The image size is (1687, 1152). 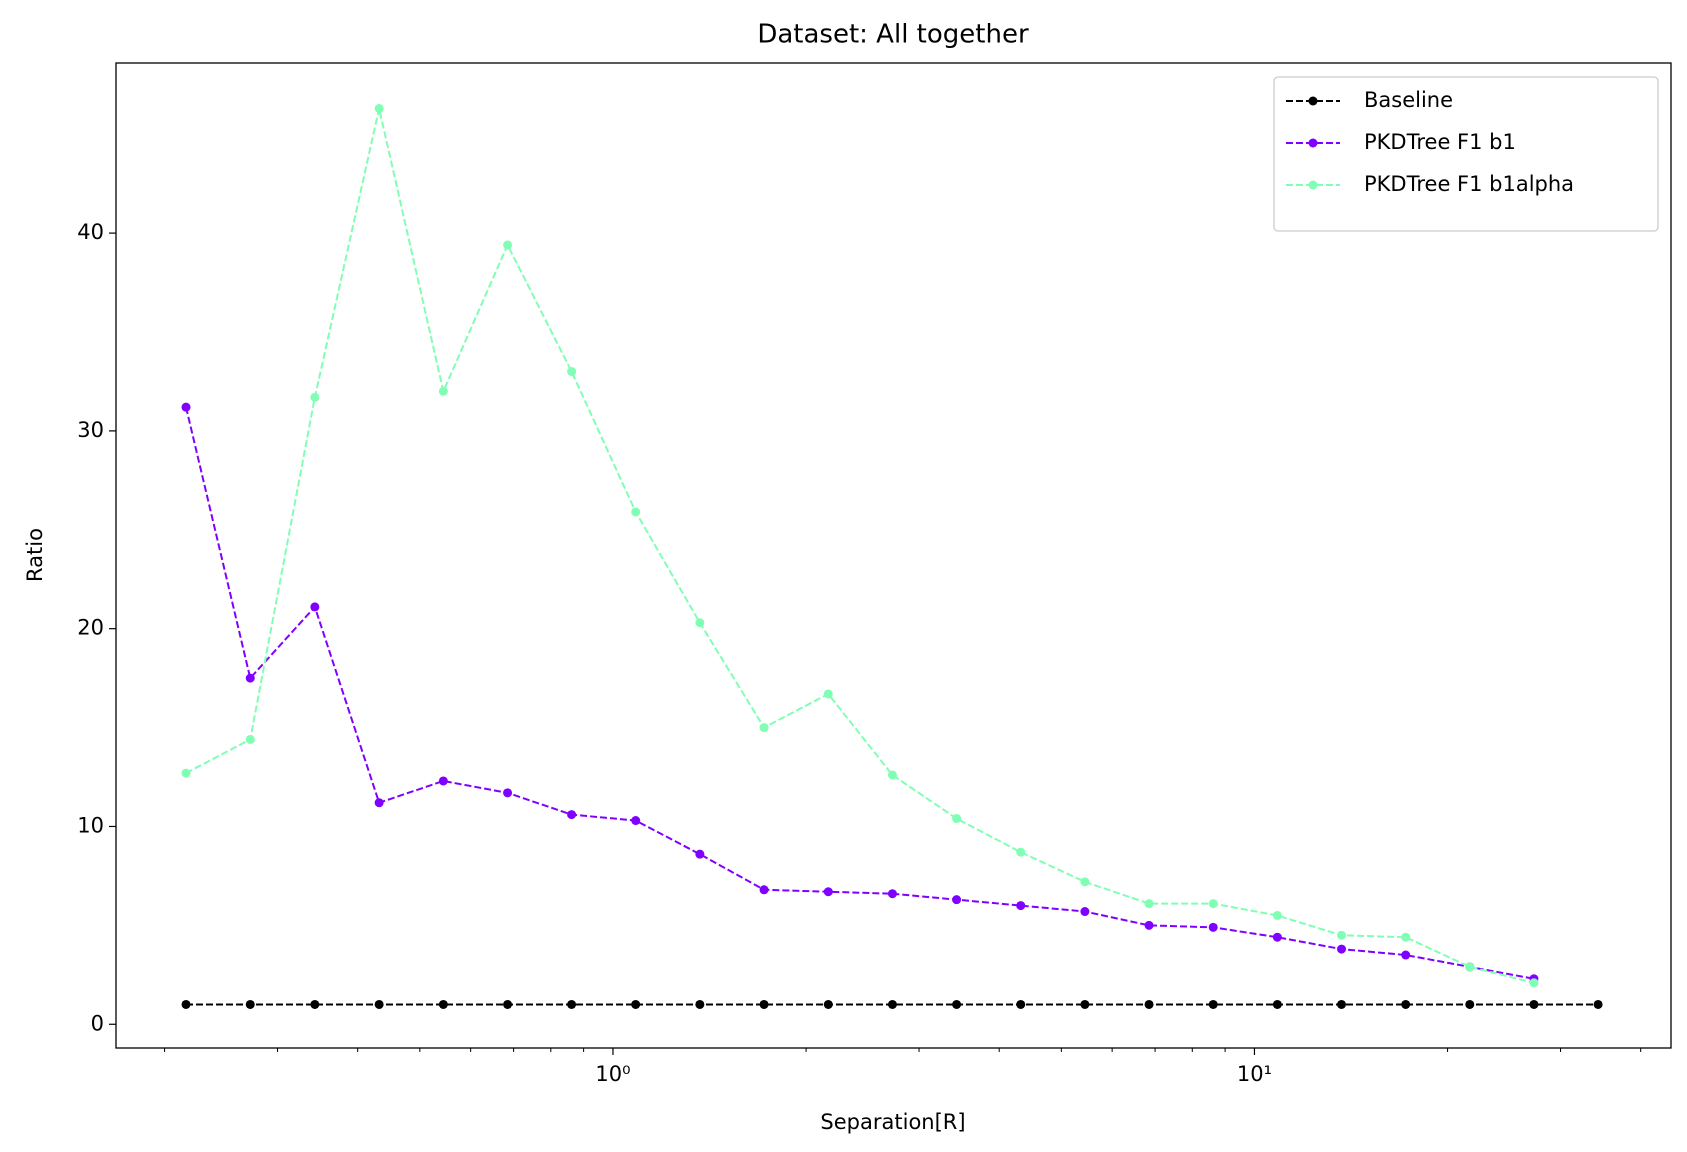 I want to click on x-tick-label: 10⁰, so click(x=612, y=1074).